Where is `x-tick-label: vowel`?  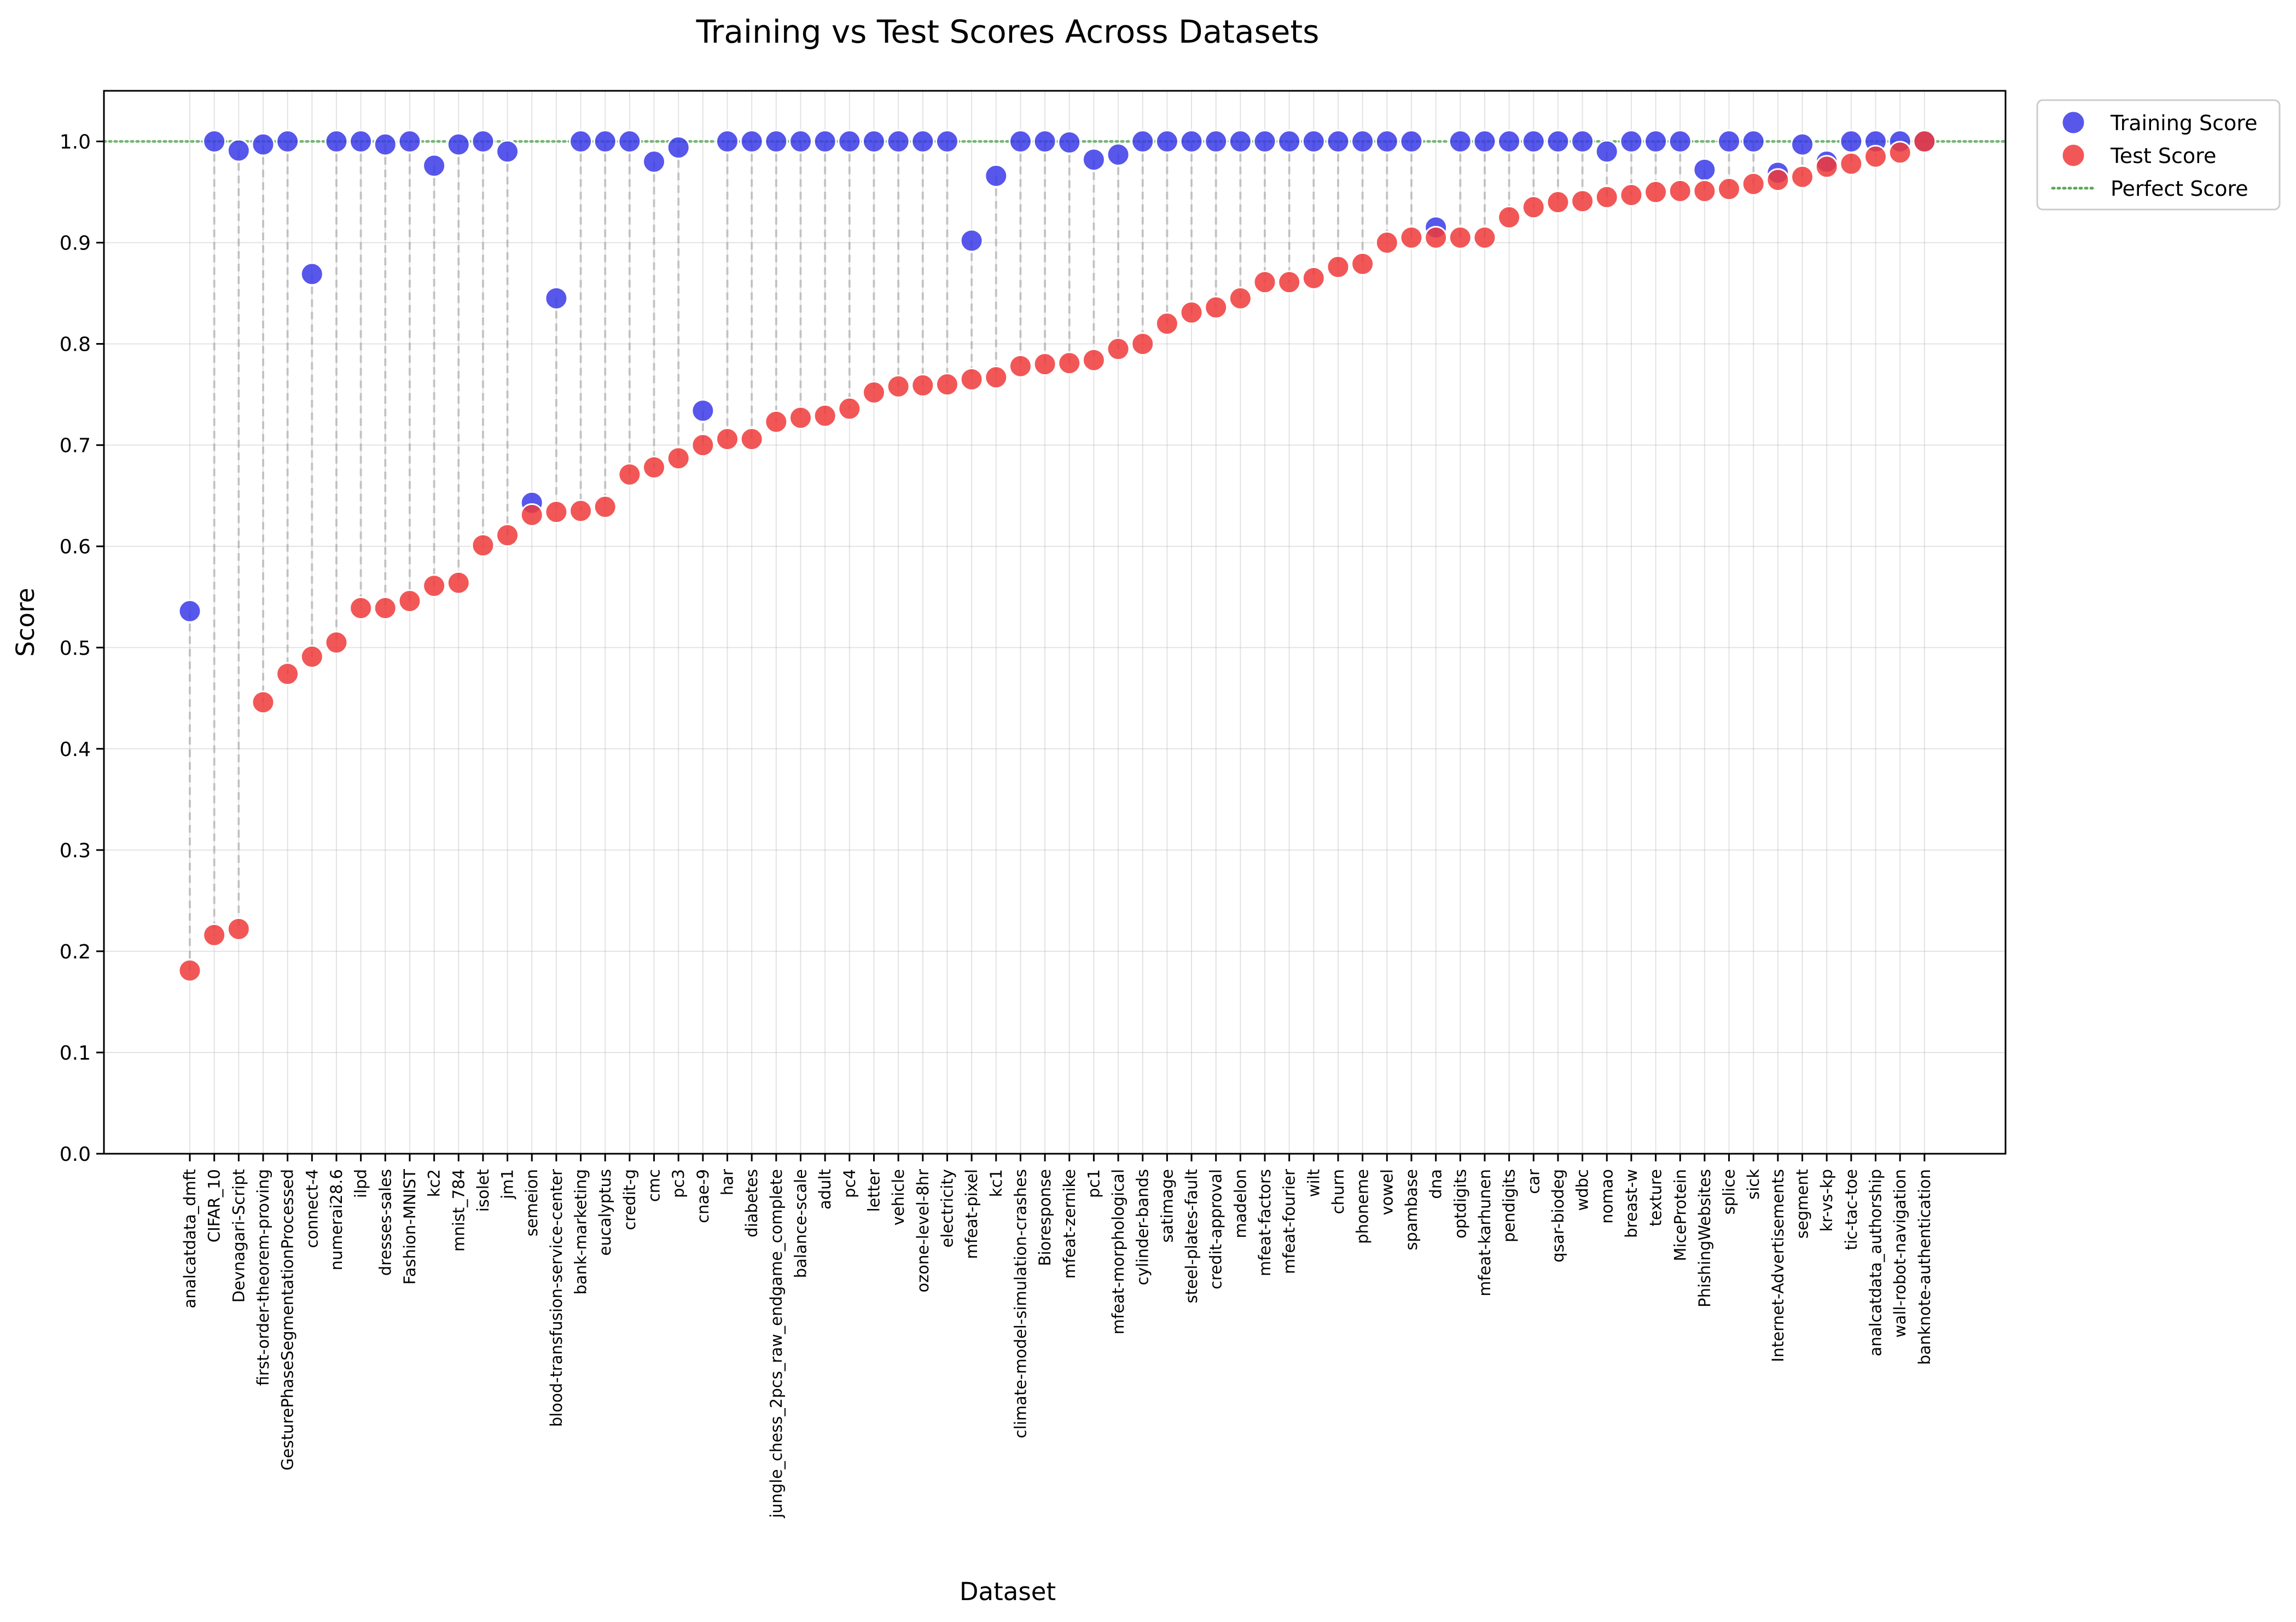 x-tick-label: vowel is located at coordinates (1386, 1193).